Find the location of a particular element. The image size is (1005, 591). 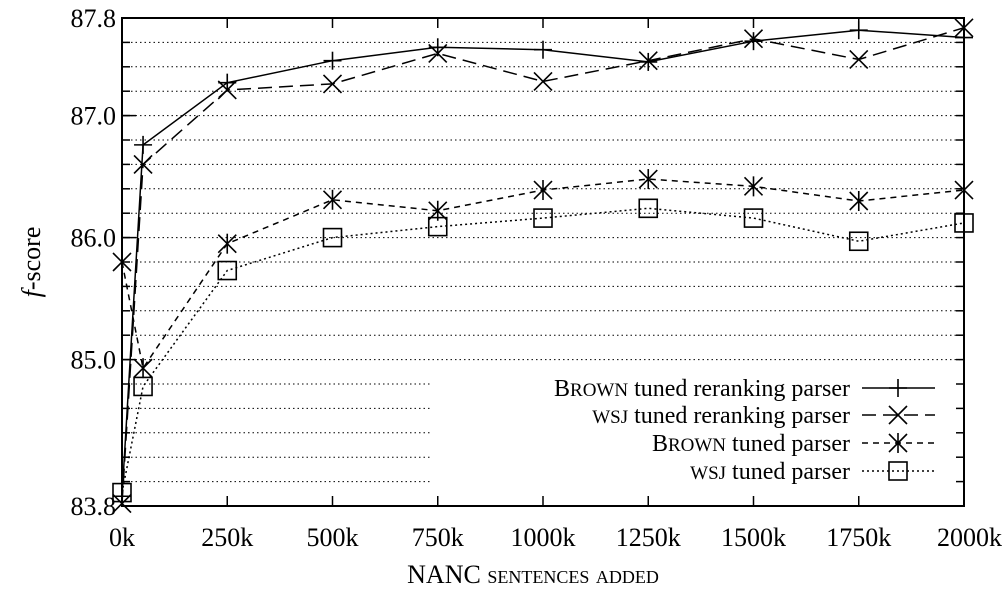

y-axis-title: f-score is located at coordinates (31, 262).